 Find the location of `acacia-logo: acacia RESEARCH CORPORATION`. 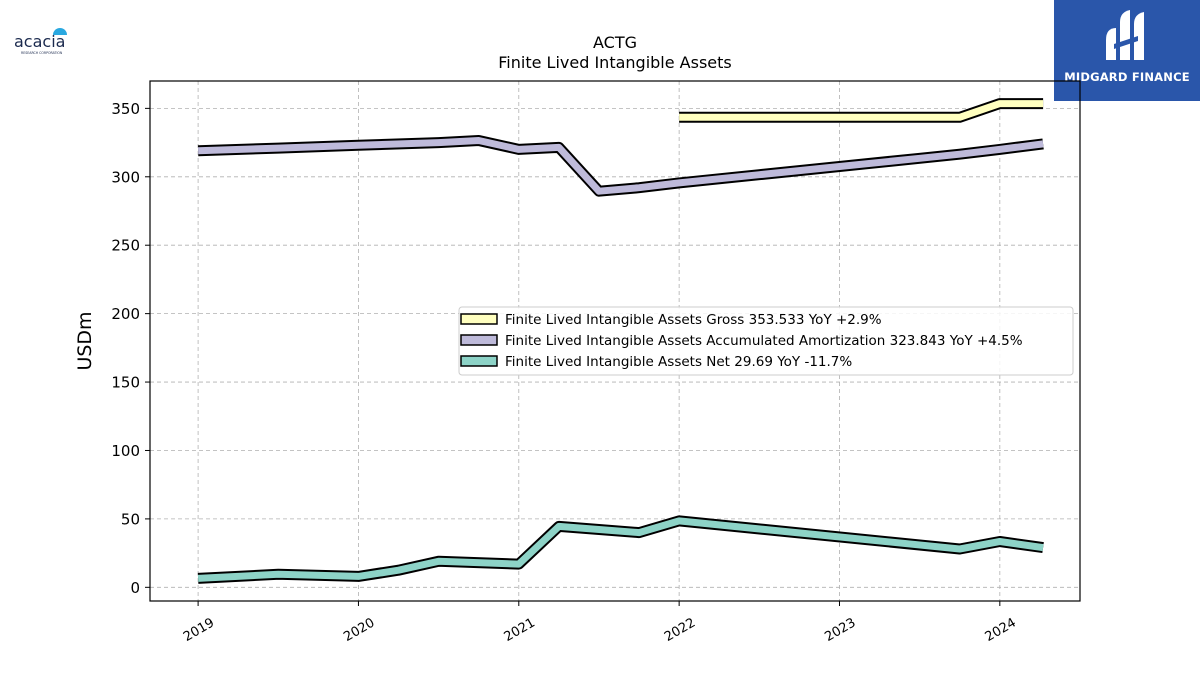

acacia-logo: acacia RESEARCH CORPORATION is located at coordinates (45, 42).